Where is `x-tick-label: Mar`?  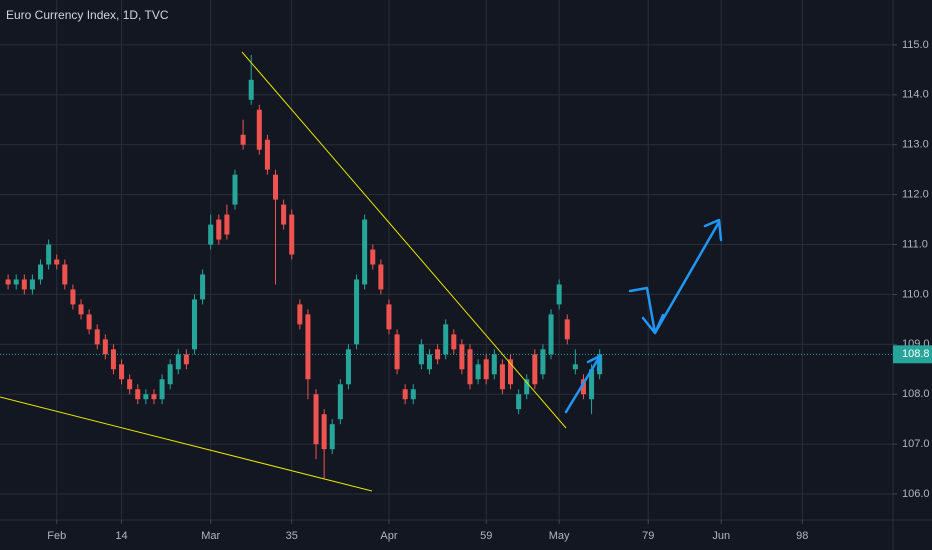
x-tick-label: Mar is located at coordinates (210, 536).